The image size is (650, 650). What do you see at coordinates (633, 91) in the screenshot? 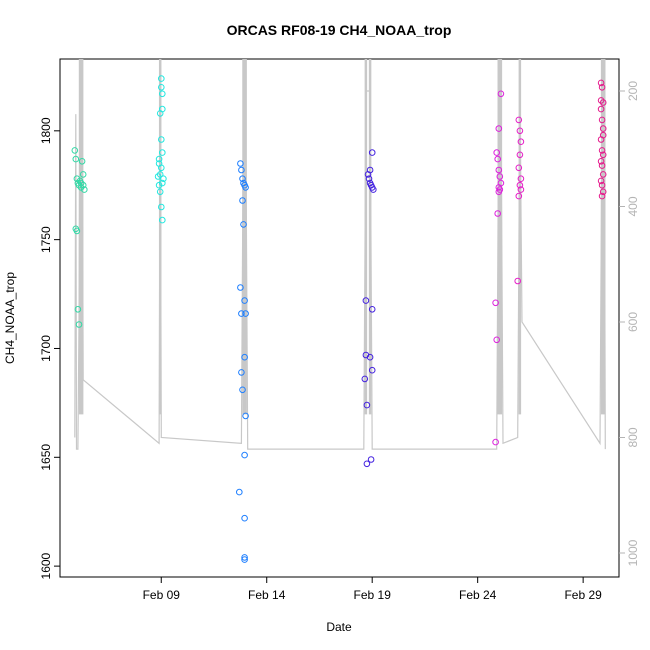
I see `y-right-tick-label: 200` at bounding box center [633, 91].